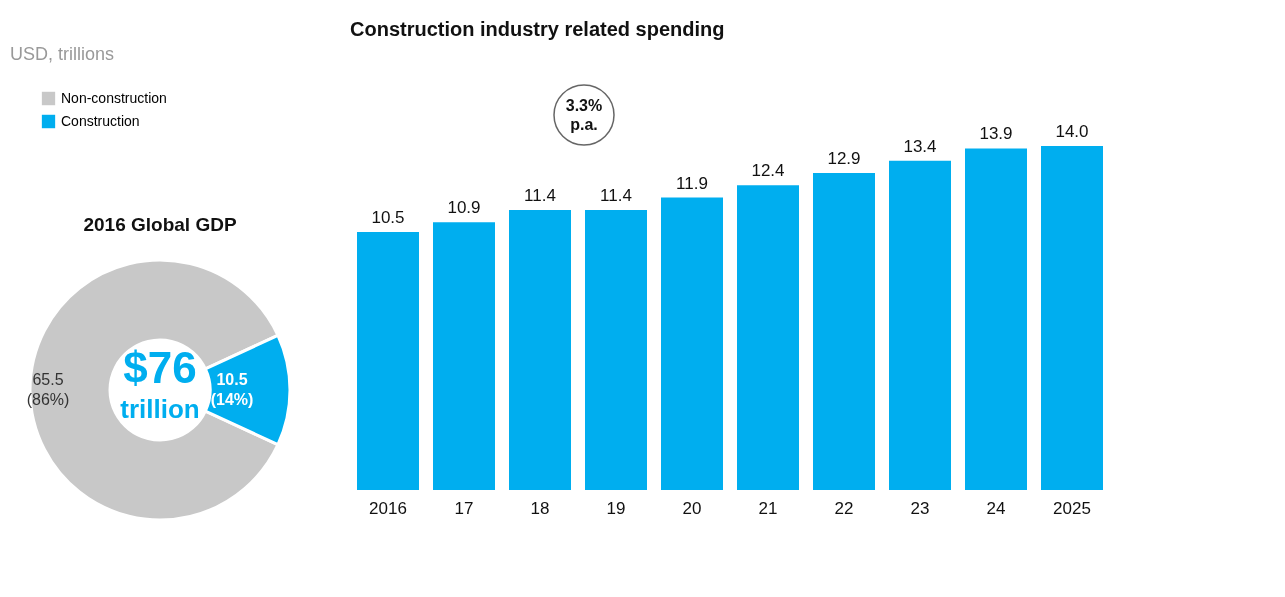  Describe the element at coordinates (692, 183) in the screenshot. I see `data-label: 11.9` at that location.